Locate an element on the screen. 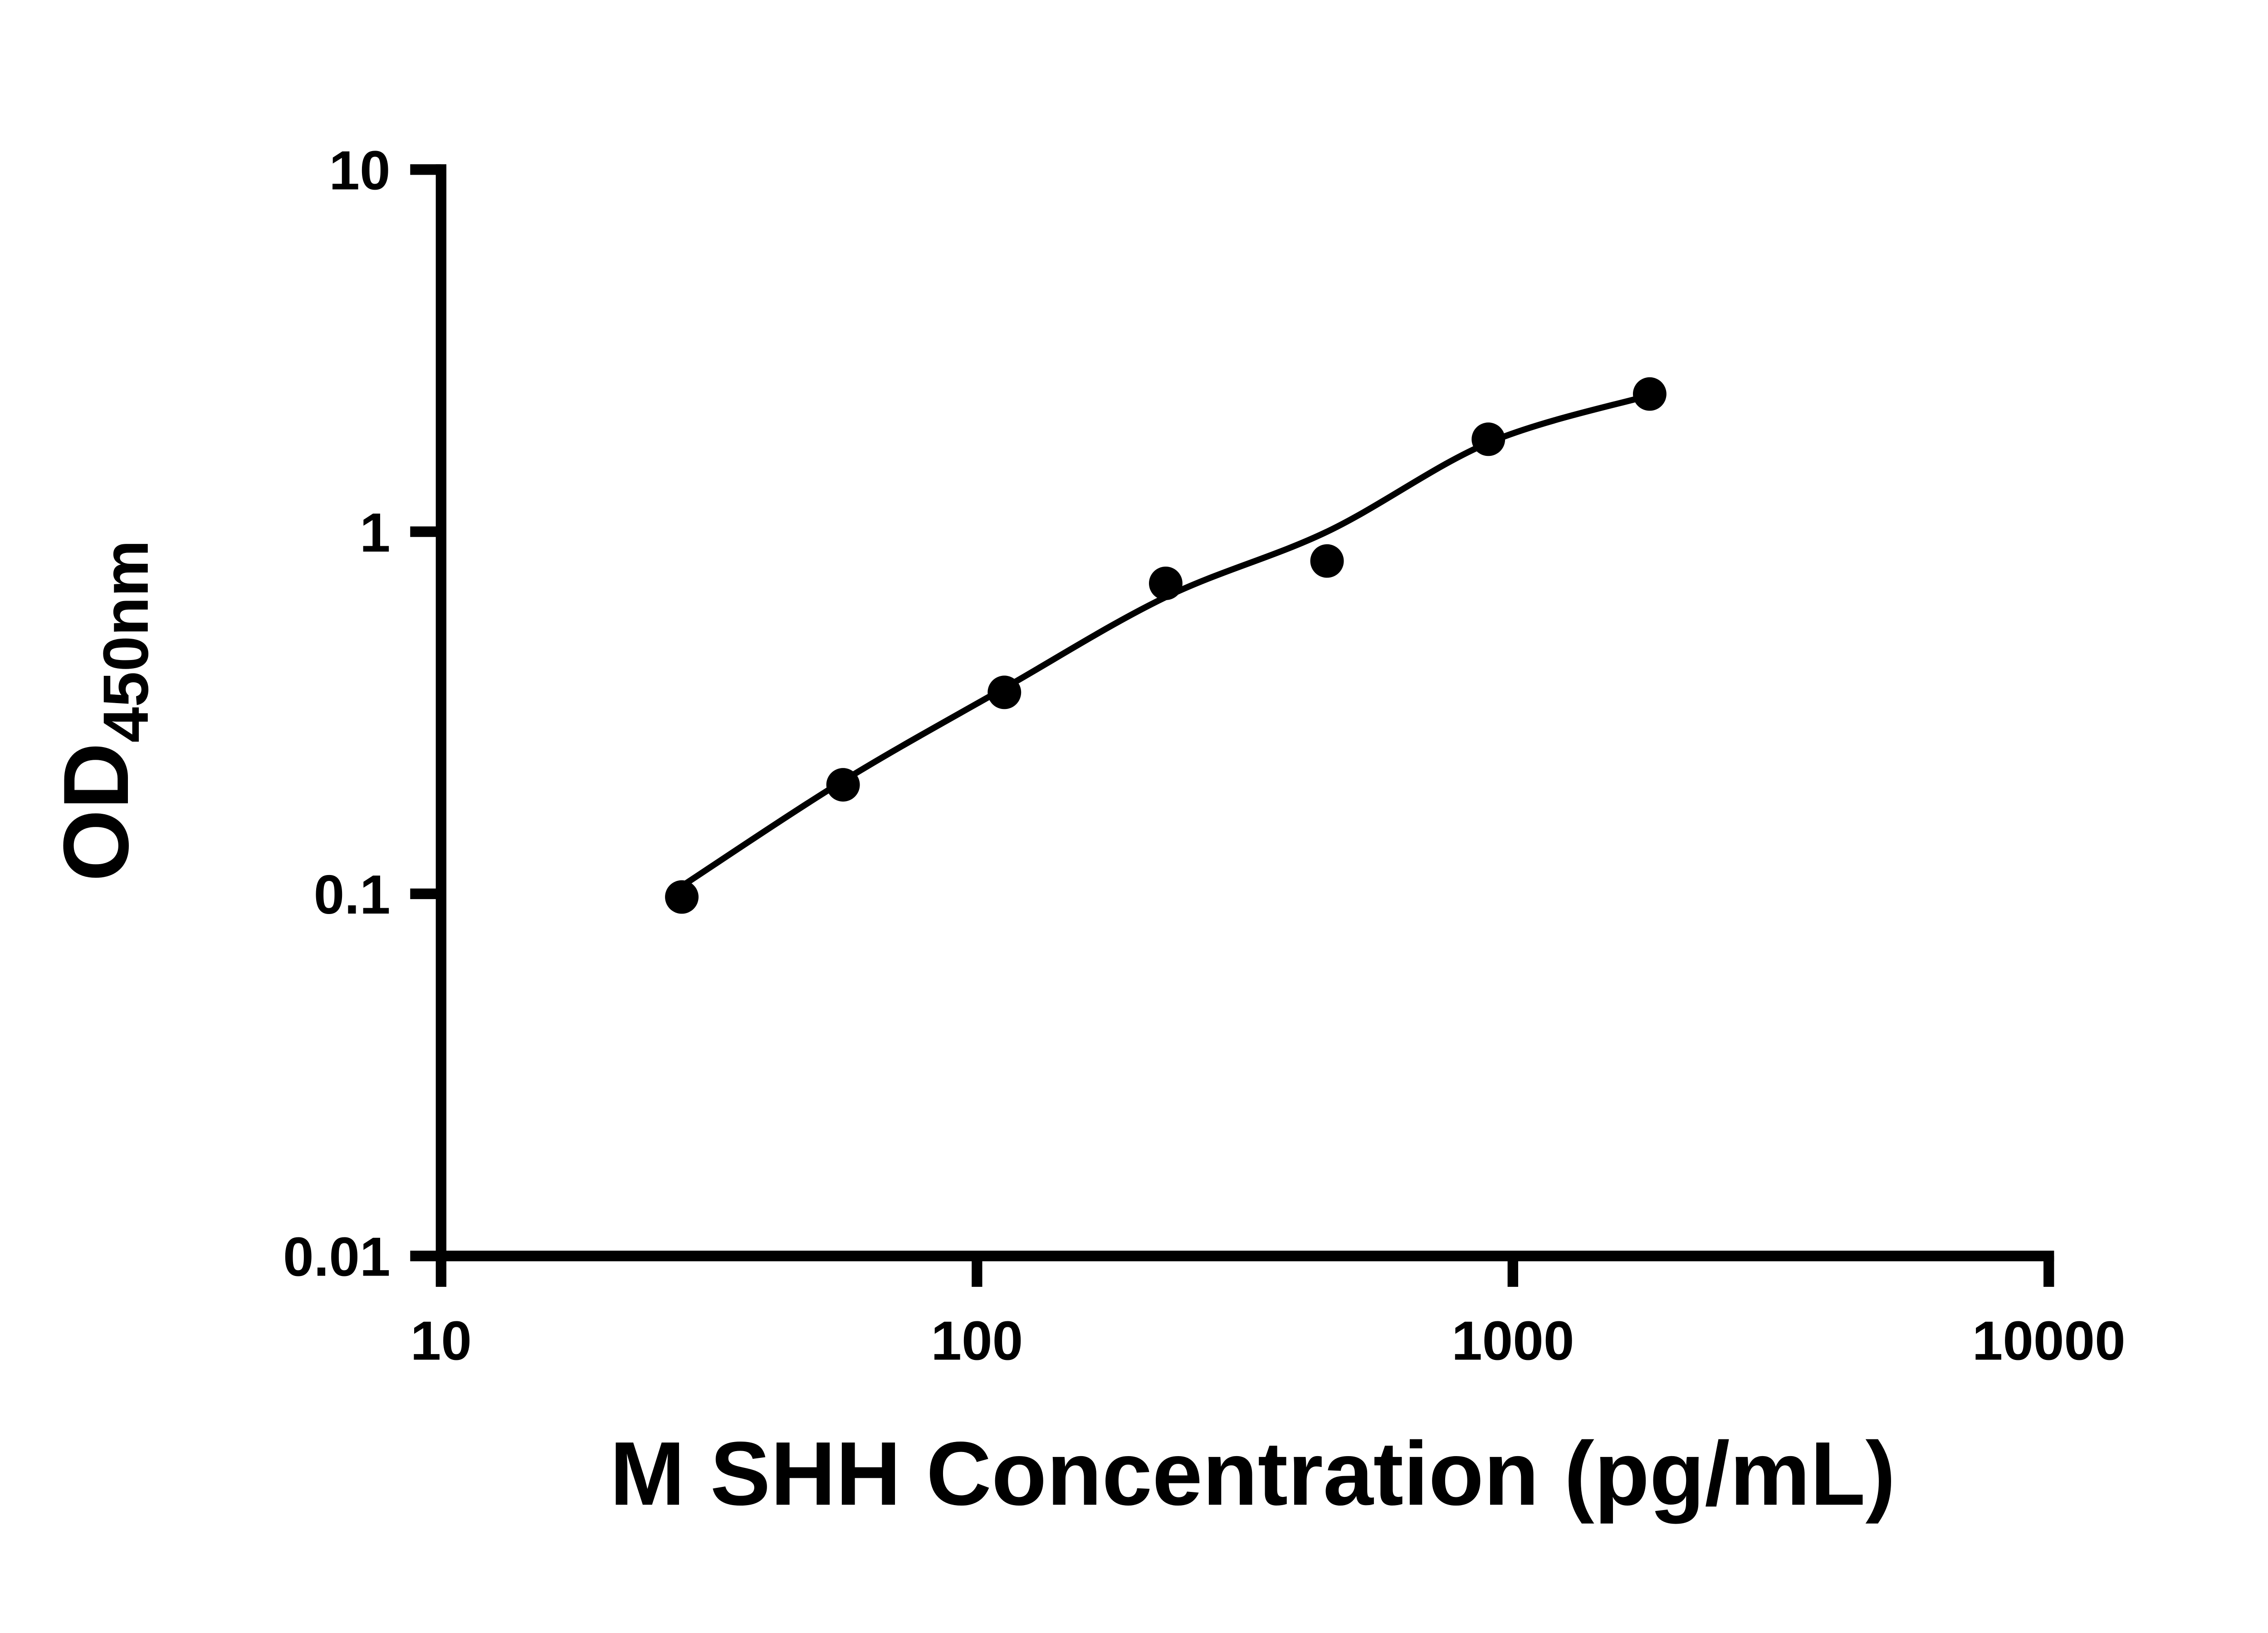 This screenshot has height=1633, width=2268. y-axis-title: OD450nm is located at coordinates (103, 710).